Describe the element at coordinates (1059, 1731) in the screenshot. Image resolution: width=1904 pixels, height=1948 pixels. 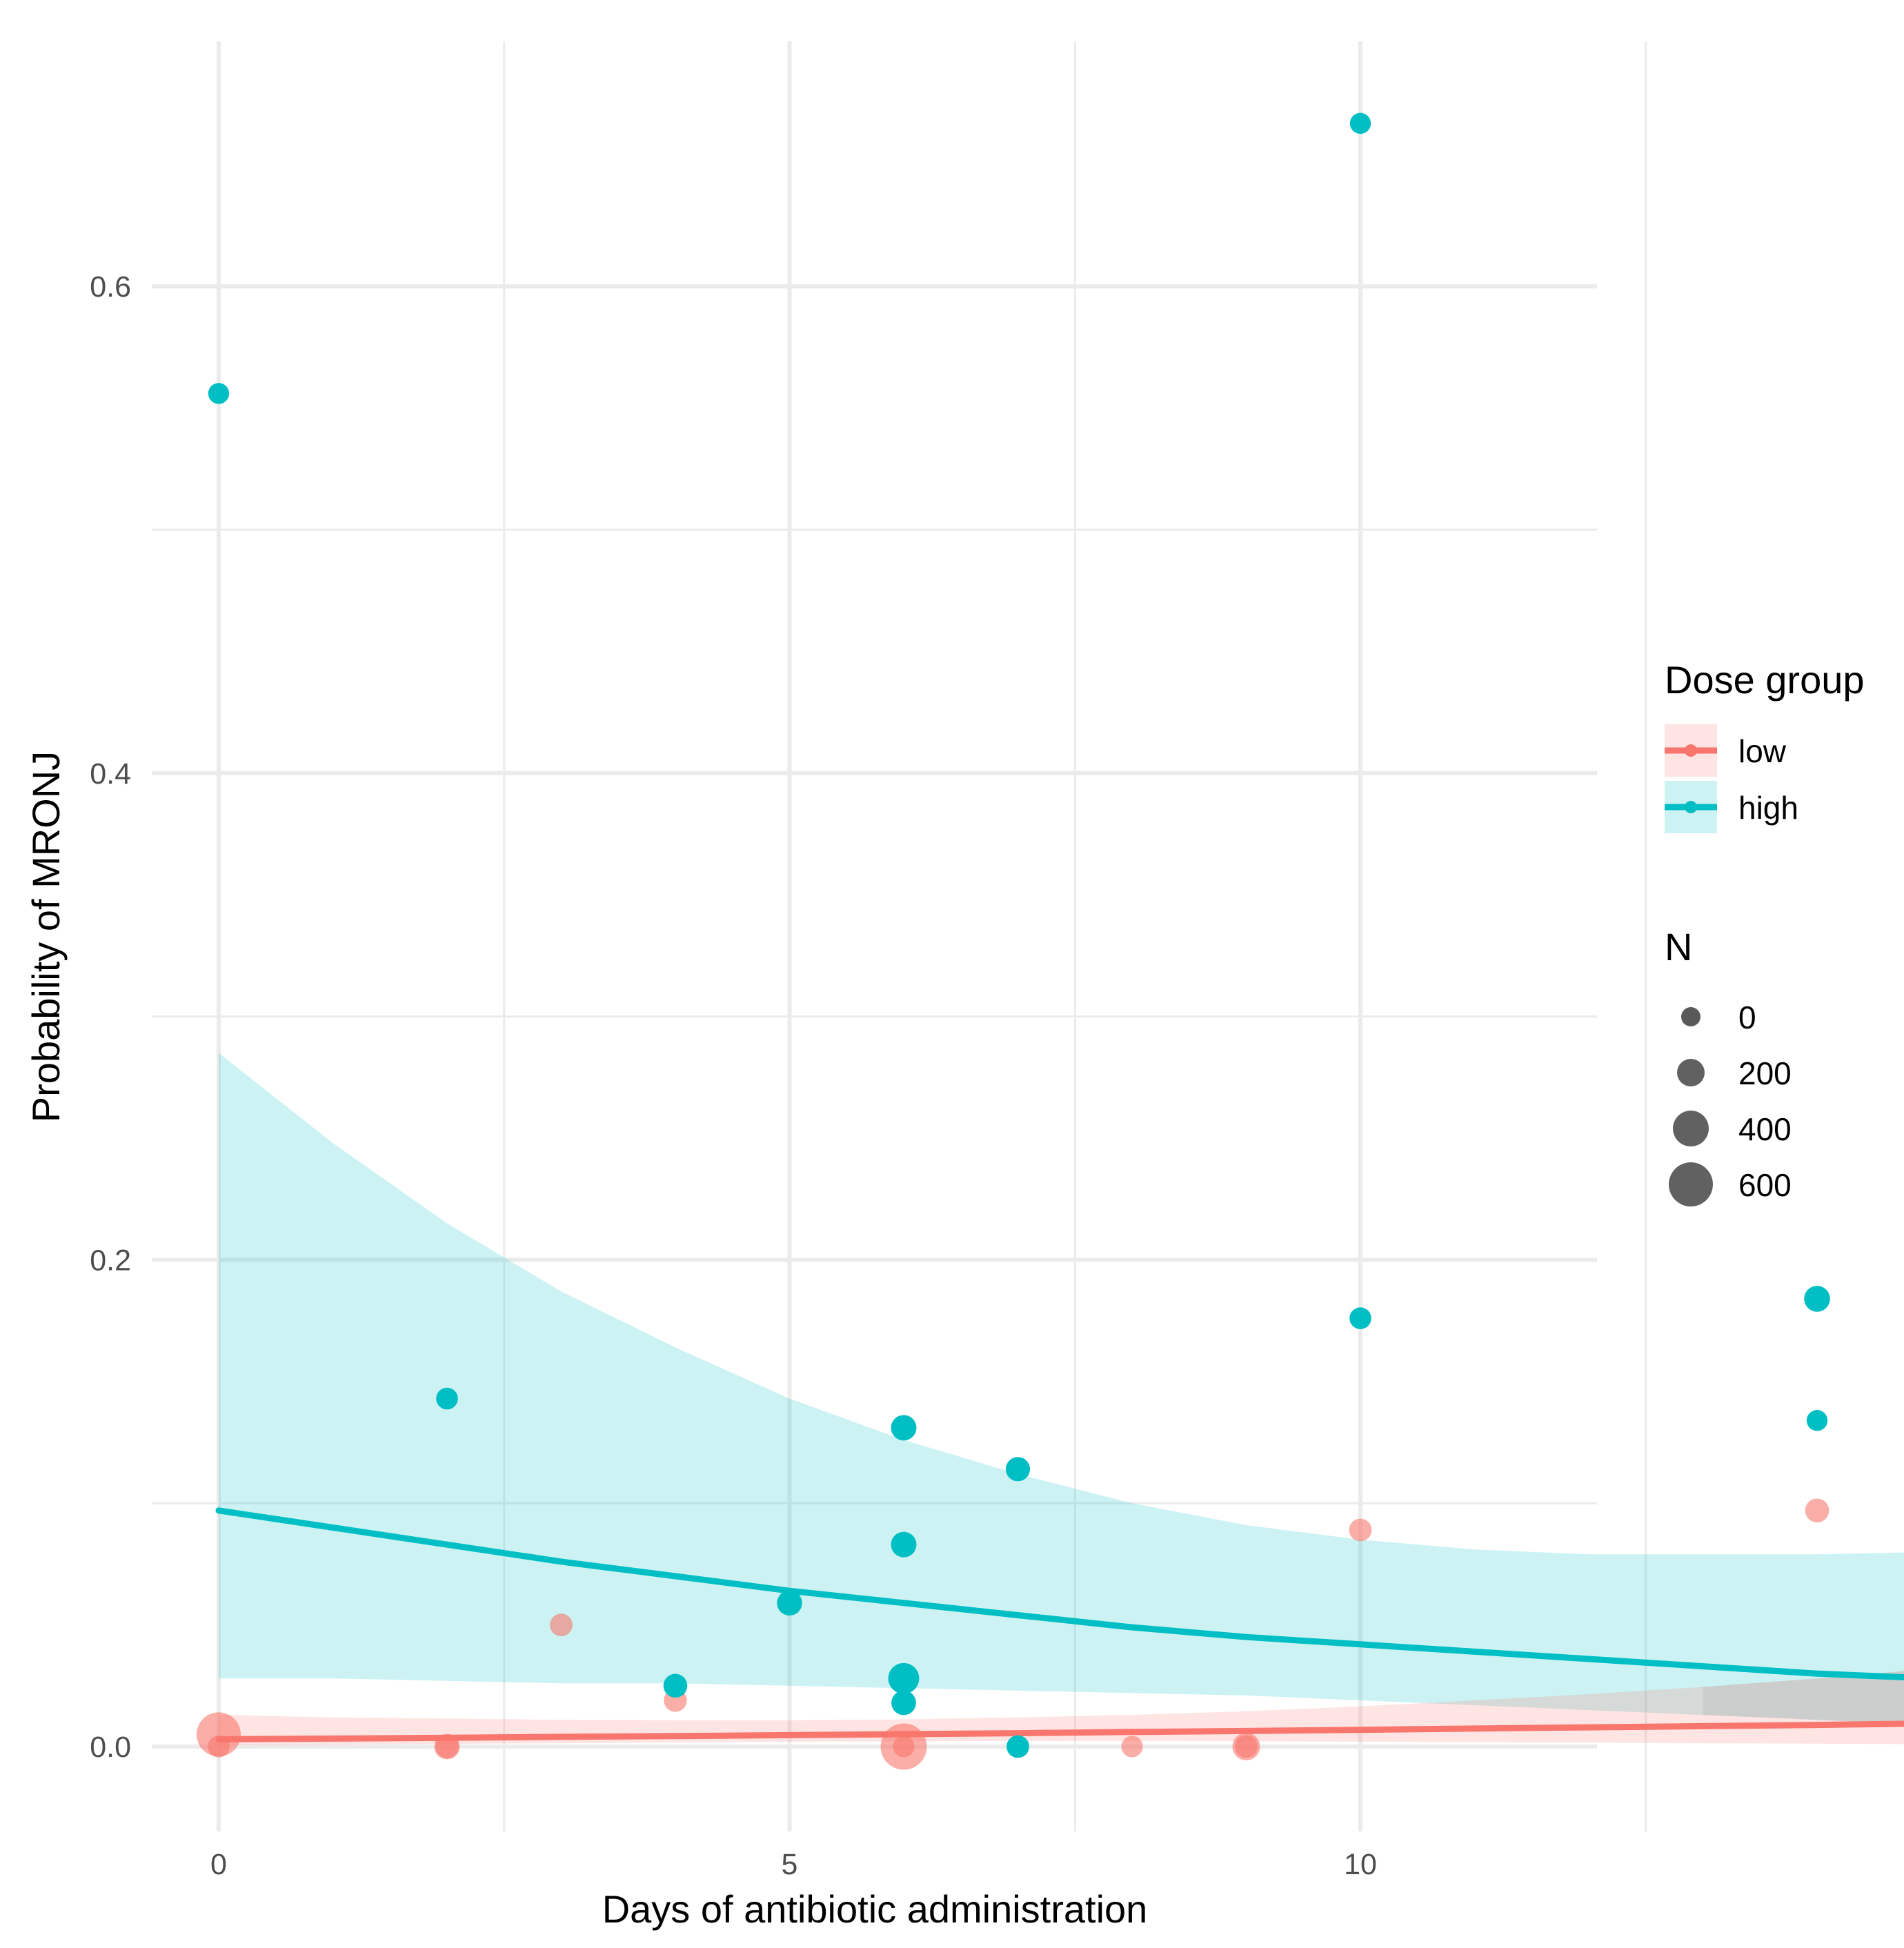
I see `fit-line-low` at that location.